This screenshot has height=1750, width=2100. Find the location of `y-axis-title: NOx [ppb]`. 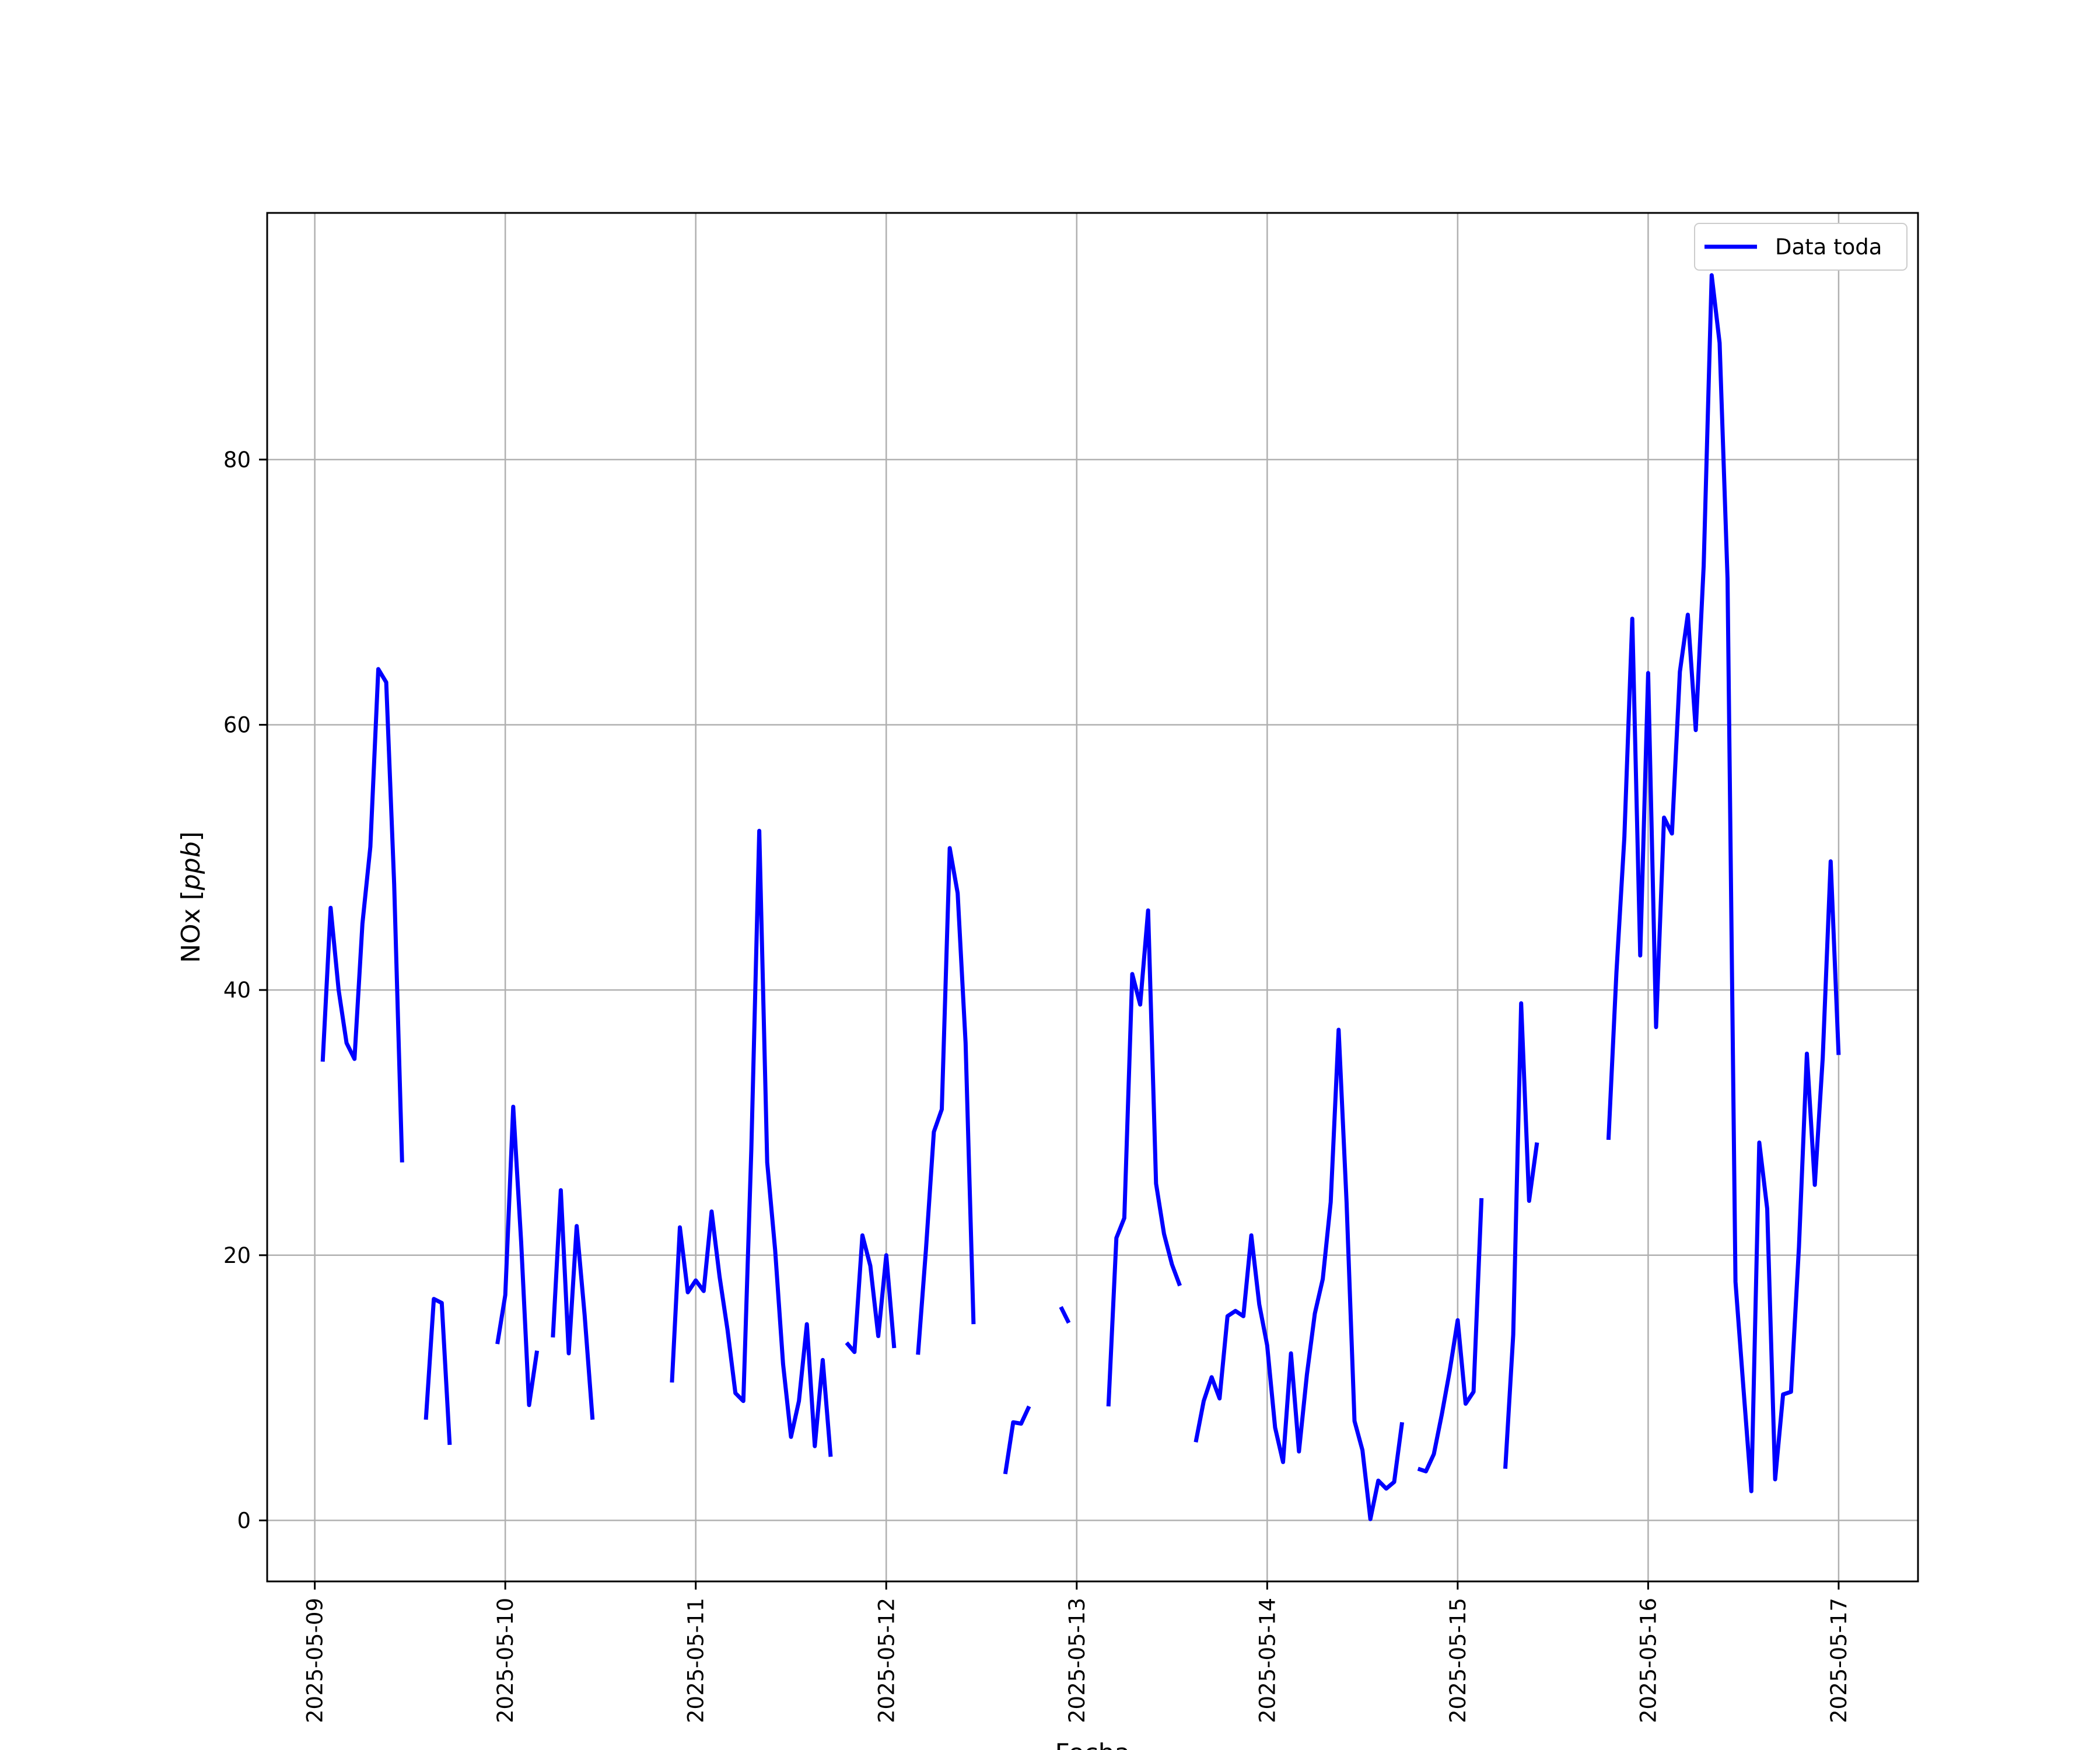

y-axis-title: NOx [ppb] is located at coordinates (191, 897).